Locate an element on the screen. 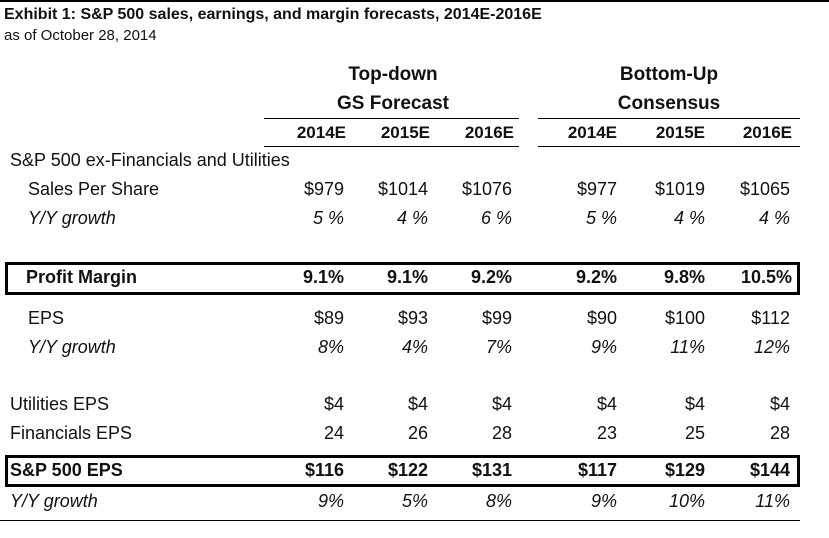  table-cell: 7% is located at coordinates (498, 347).